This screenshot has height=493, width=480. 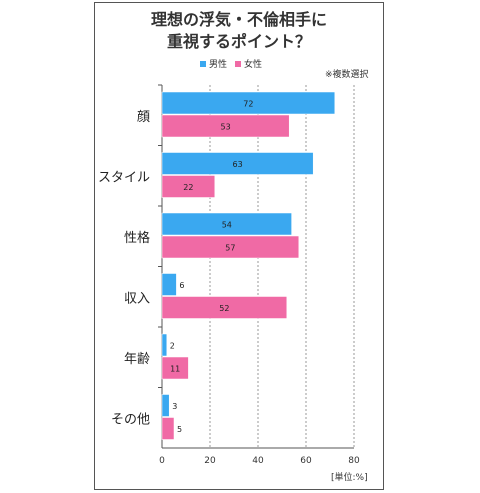 What do you see at coordinates (143, 117) in the screenshot?
I see `category-label-0: 顔` at bounding box center [143, 117].